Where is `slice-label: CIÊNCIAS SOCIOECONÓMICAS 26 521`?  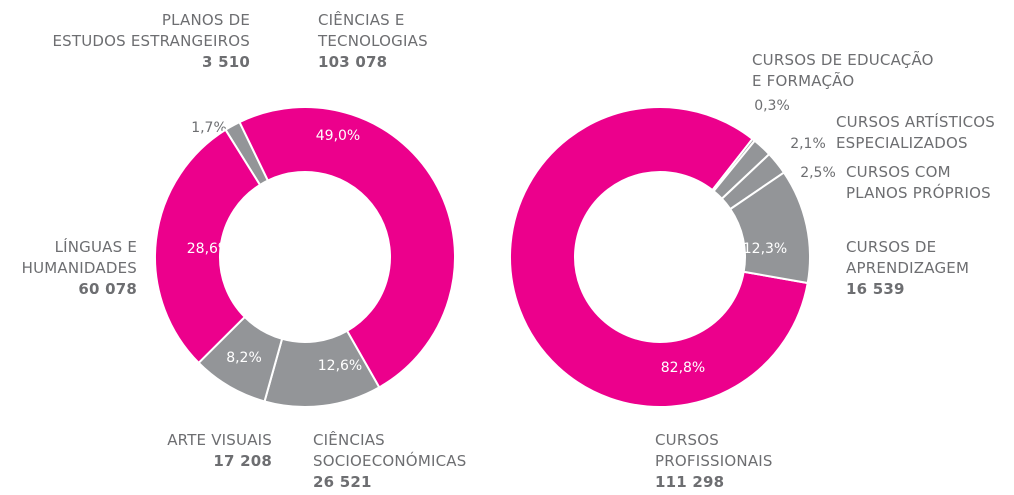
slice-label: CIÊNCIAS SOCIOECONÓMICAS 26 521 is located at coordinates (389, 461).